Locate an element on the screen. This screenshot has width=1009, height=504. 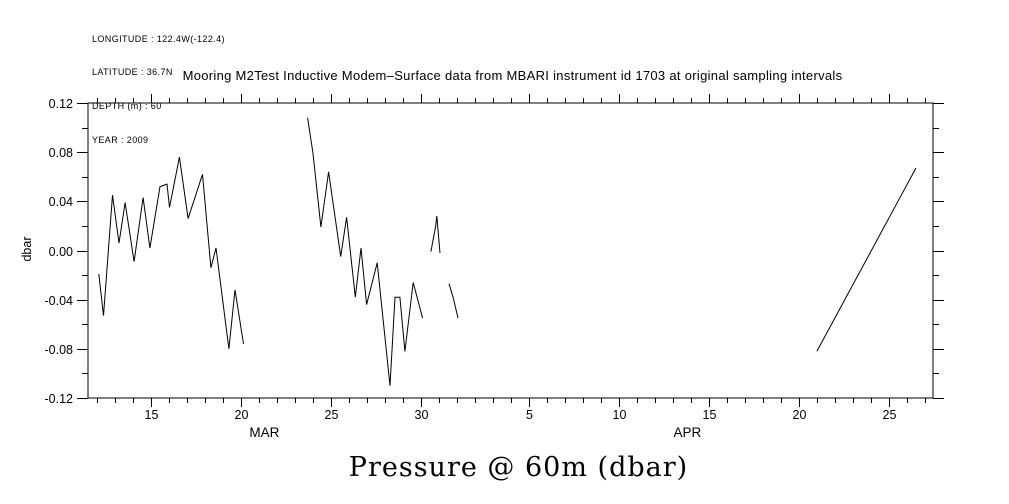
metadata-longitude: LONGITUDE : 122.4W(-122.4) is located at coordinates (158, 38).